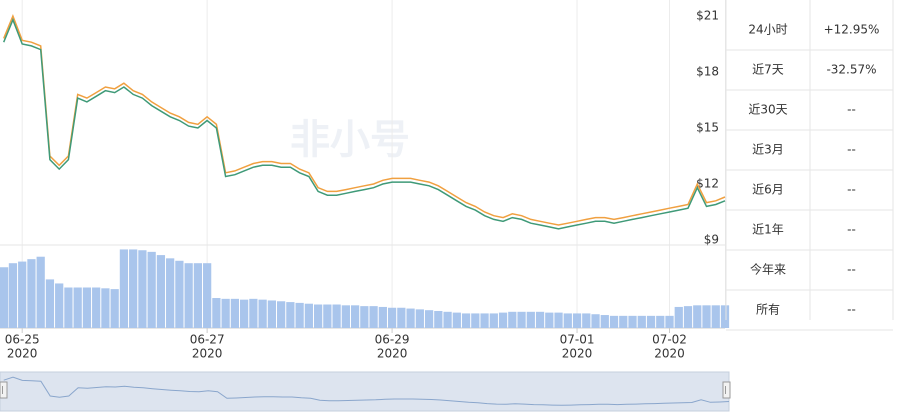 This screenshot has height=417, width=902. Describe the element at coordinates (768, 310) in the screenshot. I see `period-label: 所有` at that location.